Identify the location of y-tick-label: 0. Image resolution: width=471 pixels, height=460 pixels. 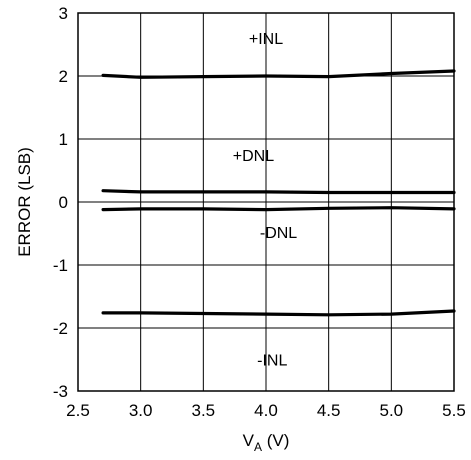
(63, 202).